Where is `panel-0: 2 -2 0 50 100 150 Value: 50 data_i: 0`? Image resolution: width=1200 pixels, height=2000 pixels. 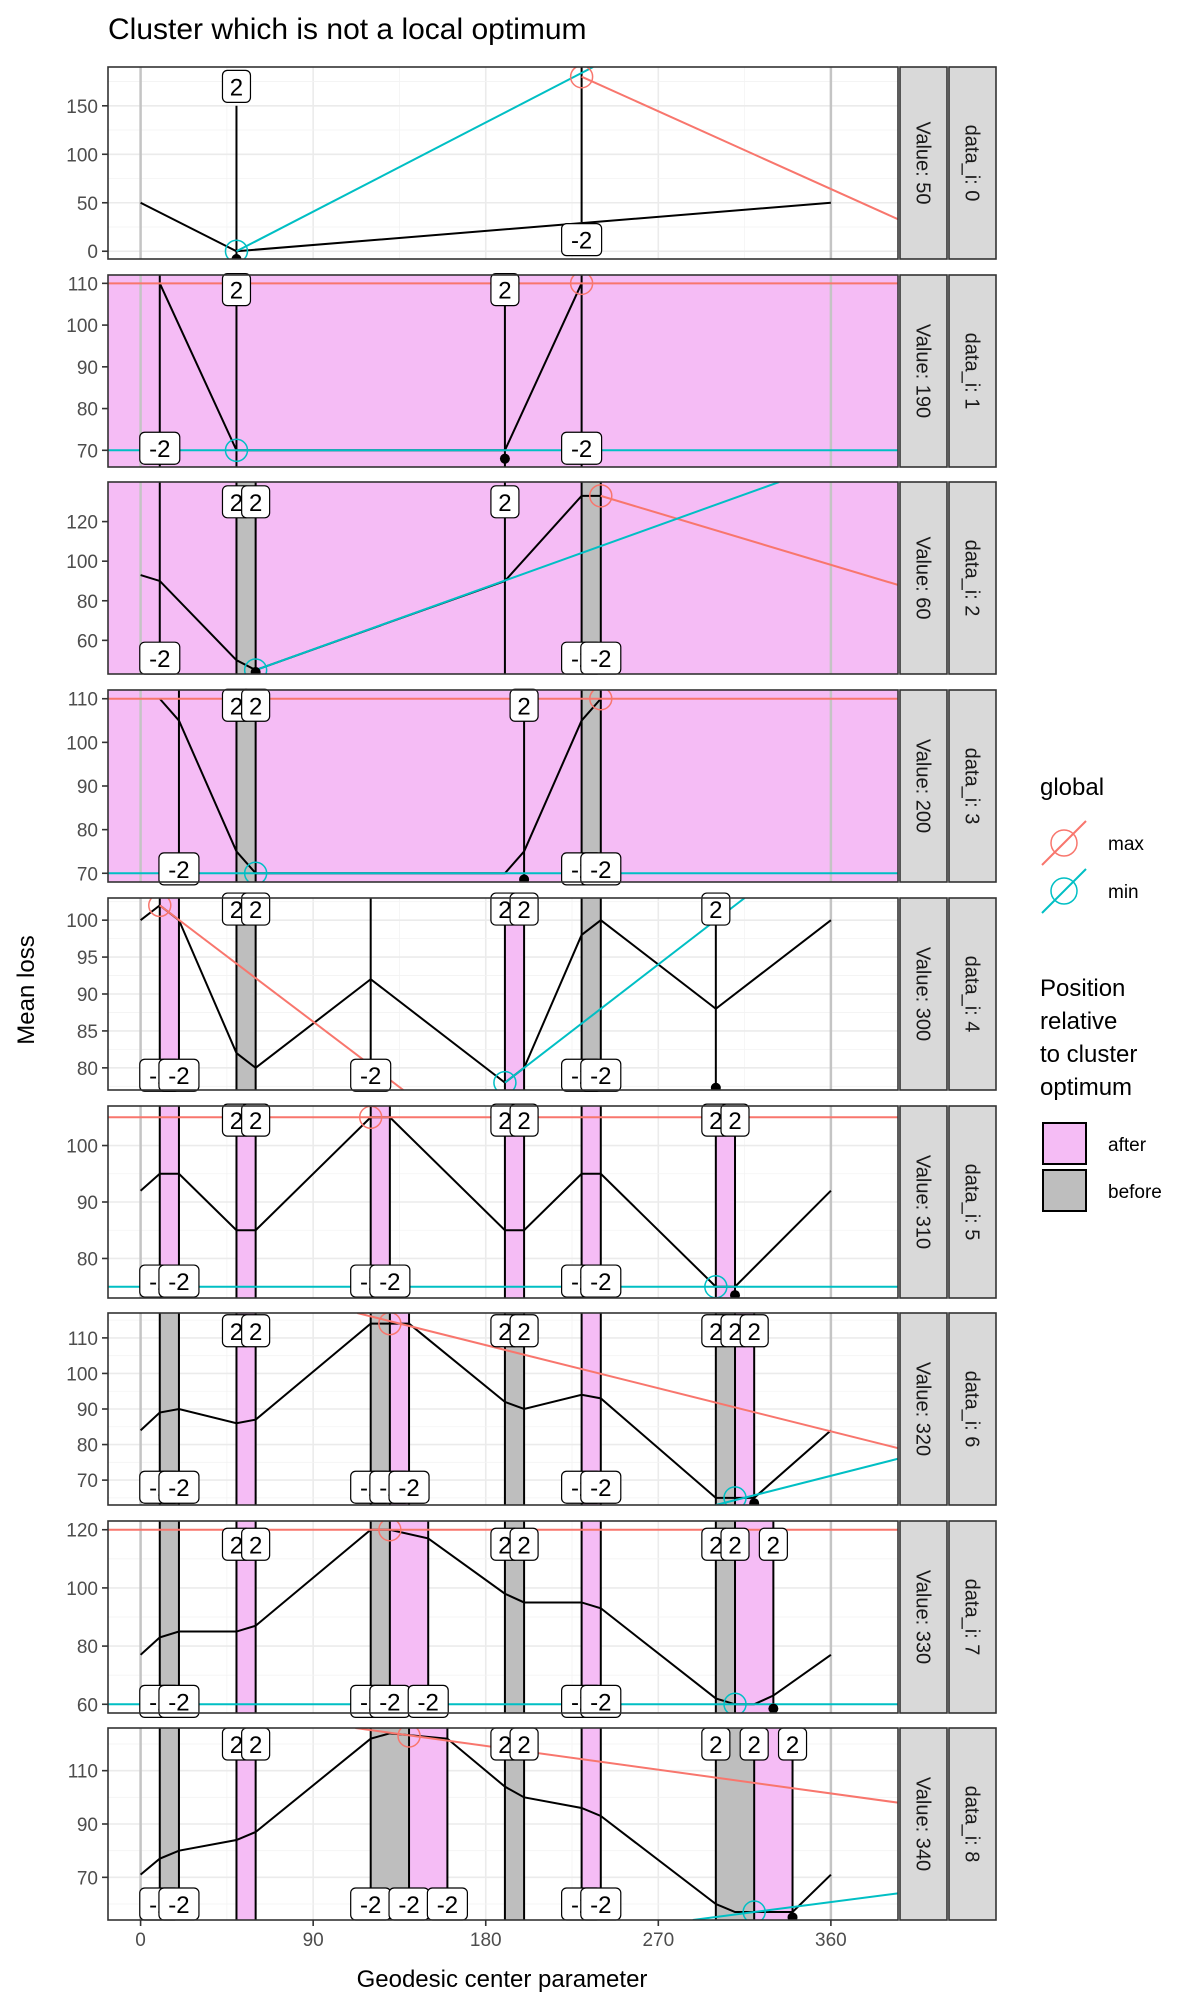
panel-0: 2 -2 0 50 100 150 Value: 50 data_i: 0 is located at coordinates (531, 164).